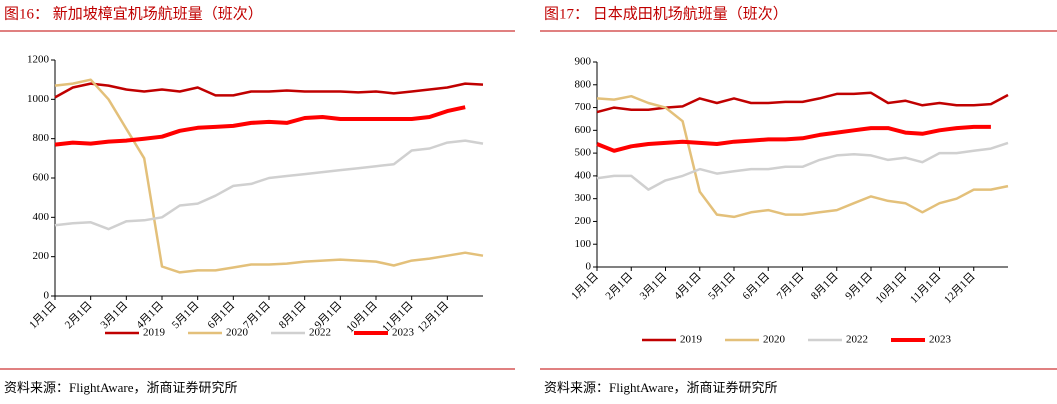 The width and height of the screenshot is (1057, 404). Describe the element at coordinates (791, 286) in the screenshot. I see `x-tick-label: 7月1日` at that location.